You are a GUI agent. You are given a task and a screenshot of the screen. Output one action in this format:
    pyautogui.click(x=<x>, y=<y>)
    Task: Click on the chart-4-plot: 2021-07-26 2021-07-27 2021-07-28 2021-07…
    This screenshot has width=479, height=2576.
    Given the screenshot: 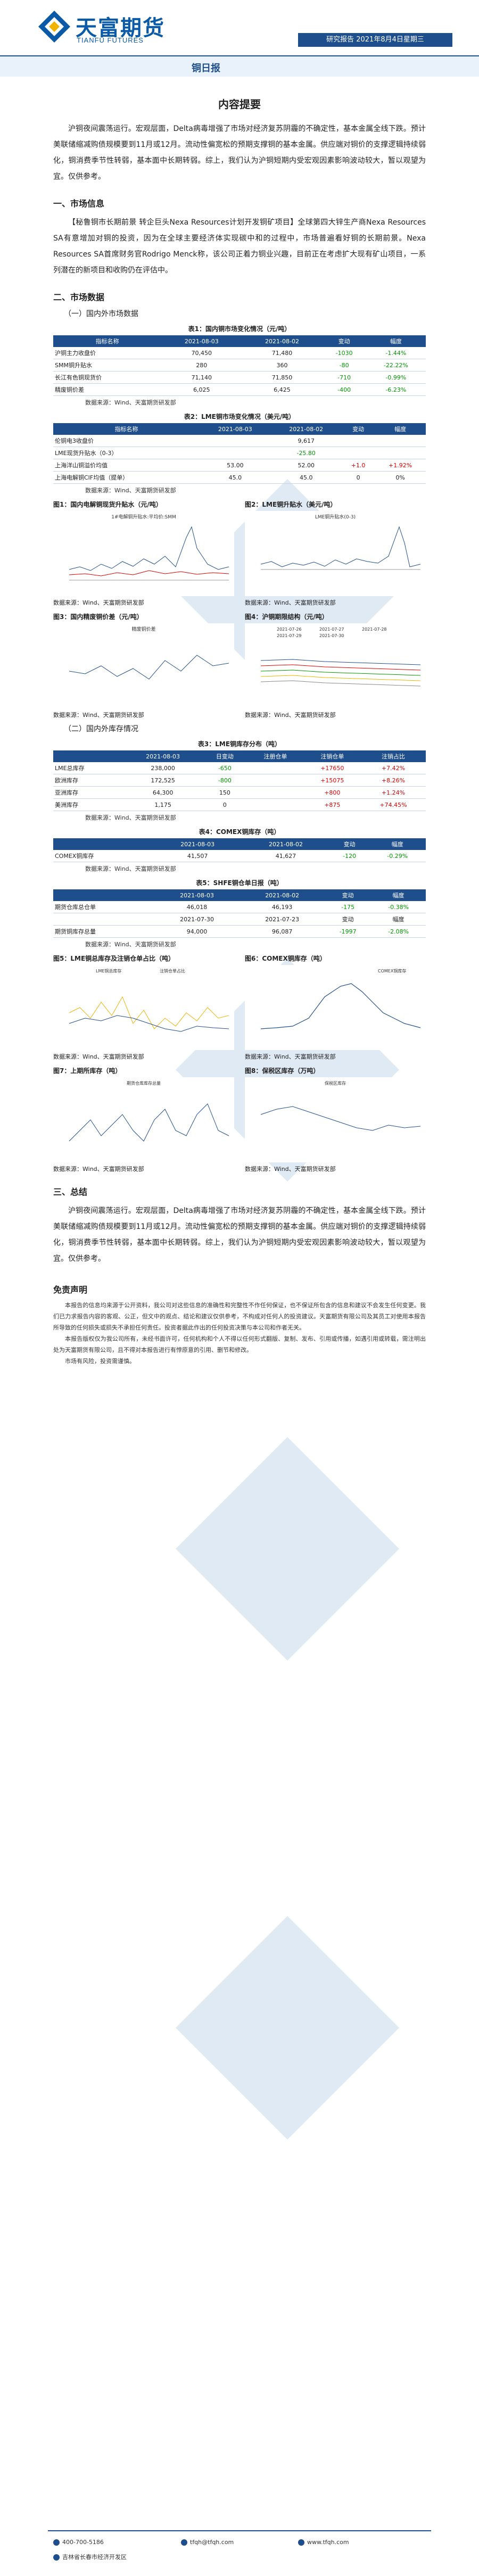 What is the action you would take?
    pyautogui.click(x=336, y=666)
    